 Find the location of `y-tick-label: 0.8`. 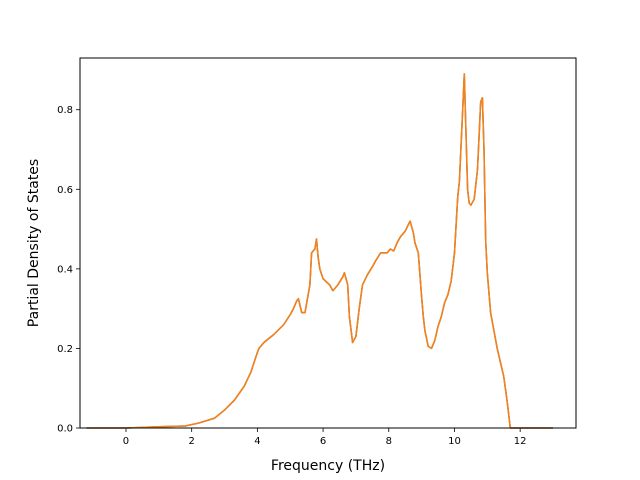

y-tick-label: 0.8 is located at coordinates (65, 110).